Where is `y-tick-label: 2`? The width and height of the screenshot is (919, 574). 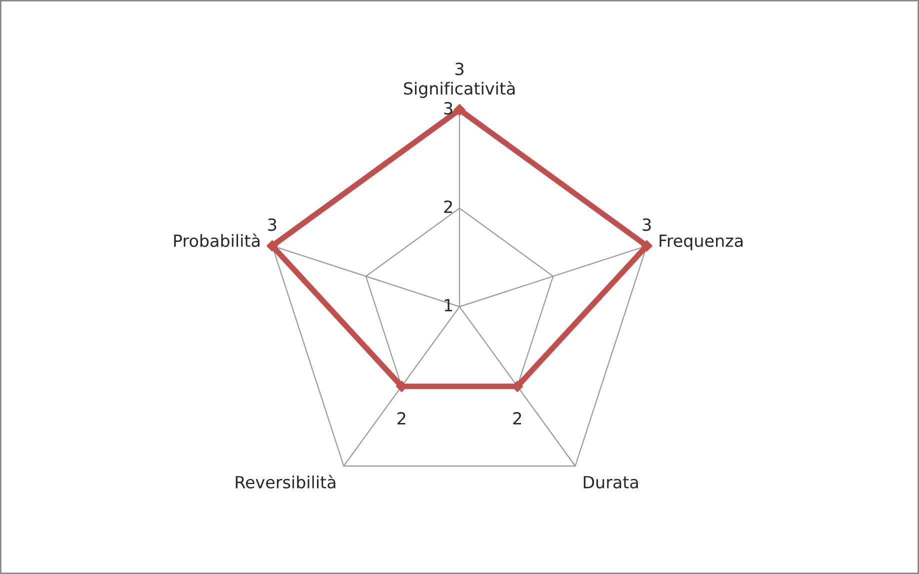 y-tick-label: 2 is located at coordinates (448, 206).